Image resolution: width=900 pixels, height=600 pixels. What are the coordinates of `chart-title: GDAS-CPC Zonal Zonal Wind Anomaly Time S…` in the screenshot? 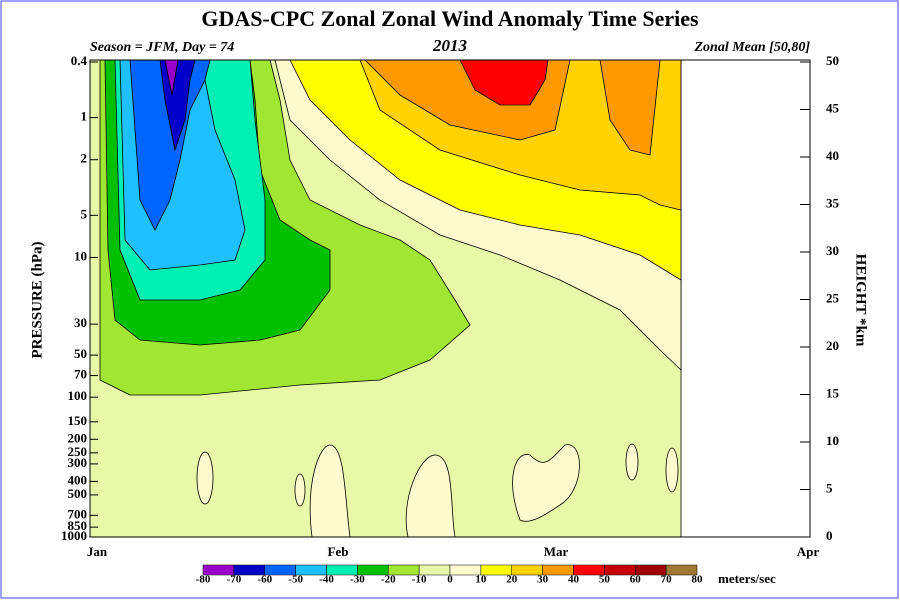 It's located at (450, 18).